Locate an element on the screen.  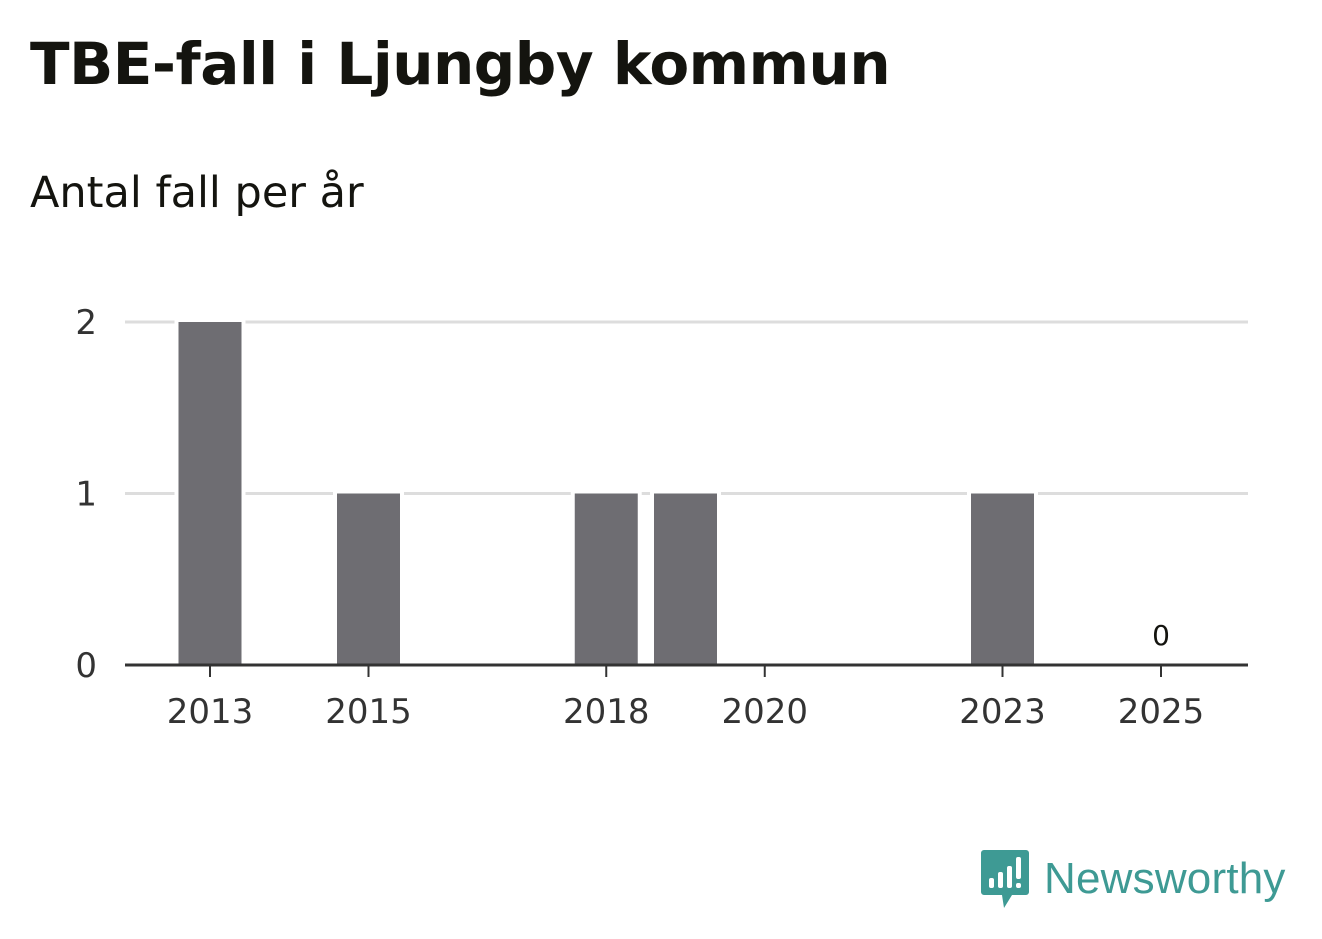
bar-2018 is located at coordinates (606, 579).